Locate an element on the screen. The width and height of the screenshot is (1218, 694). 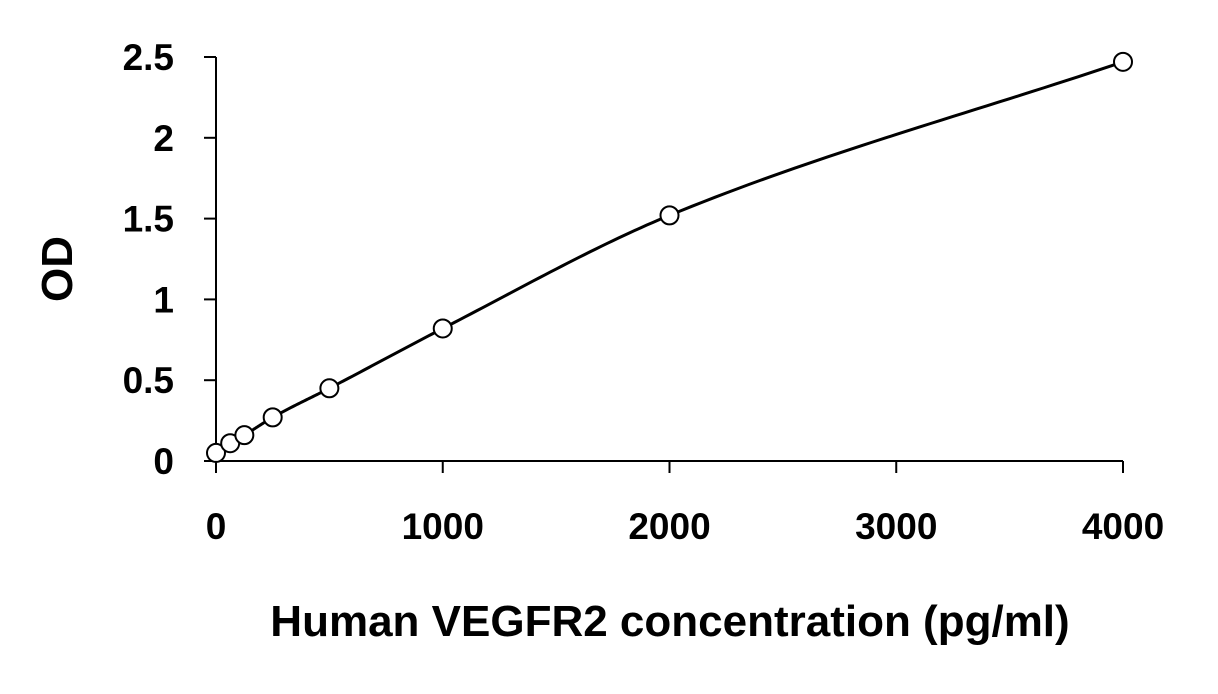
y-tick-label: 1 is located at coordinates (163, 299).